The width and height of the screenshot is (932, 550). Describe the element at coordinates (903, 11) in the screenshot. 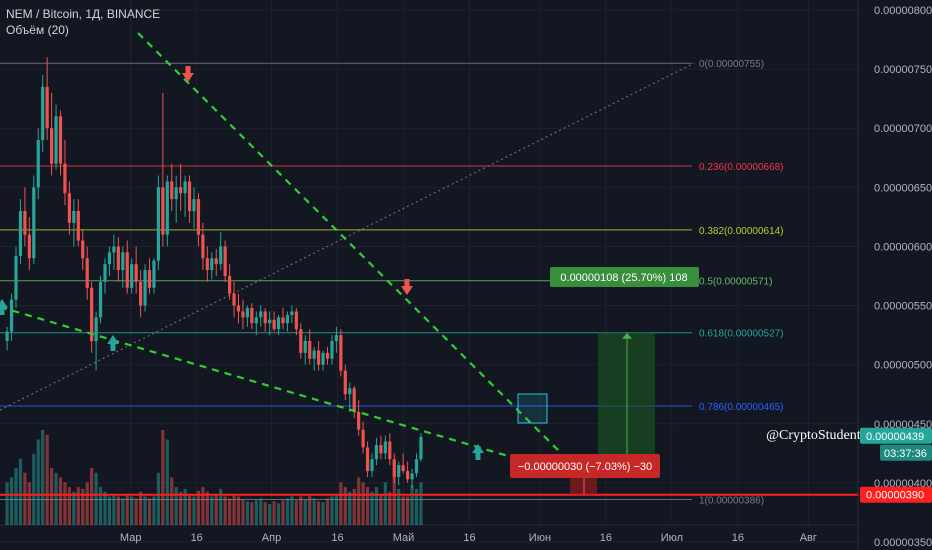

I see `y-tick-label: 0.00000800` at that location.